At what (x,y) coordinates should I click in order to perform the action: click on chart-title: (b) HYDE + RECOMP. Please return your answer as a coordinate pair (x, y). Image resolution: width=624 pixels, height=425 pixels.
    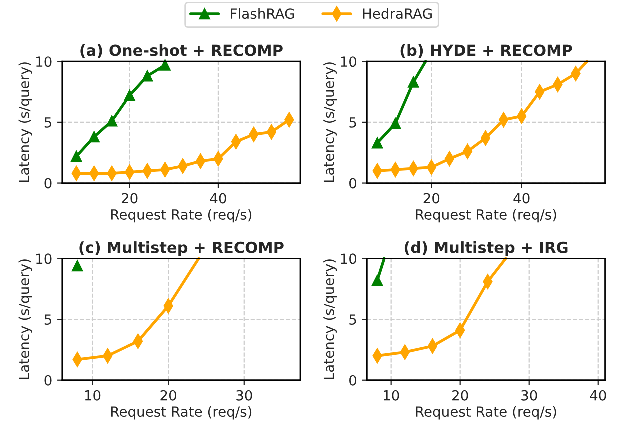
    Looking at the image, I should click on (486, 51).